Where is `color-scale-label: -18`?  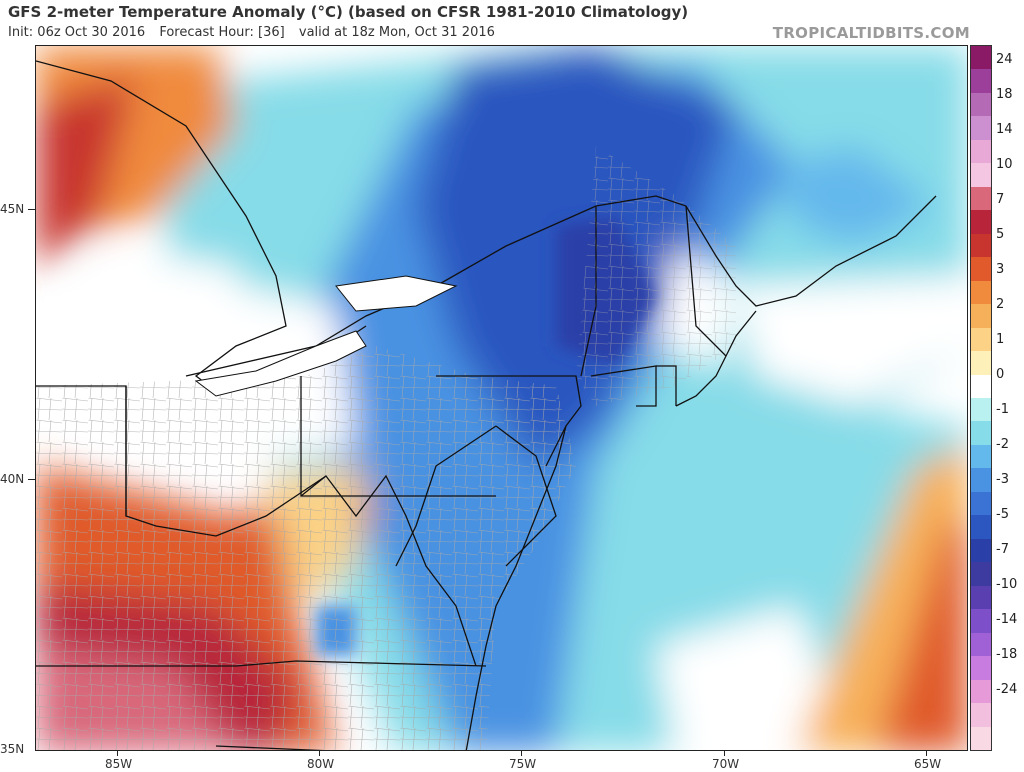 color-scale-label: -18 is located at coordinates (1007, 655).